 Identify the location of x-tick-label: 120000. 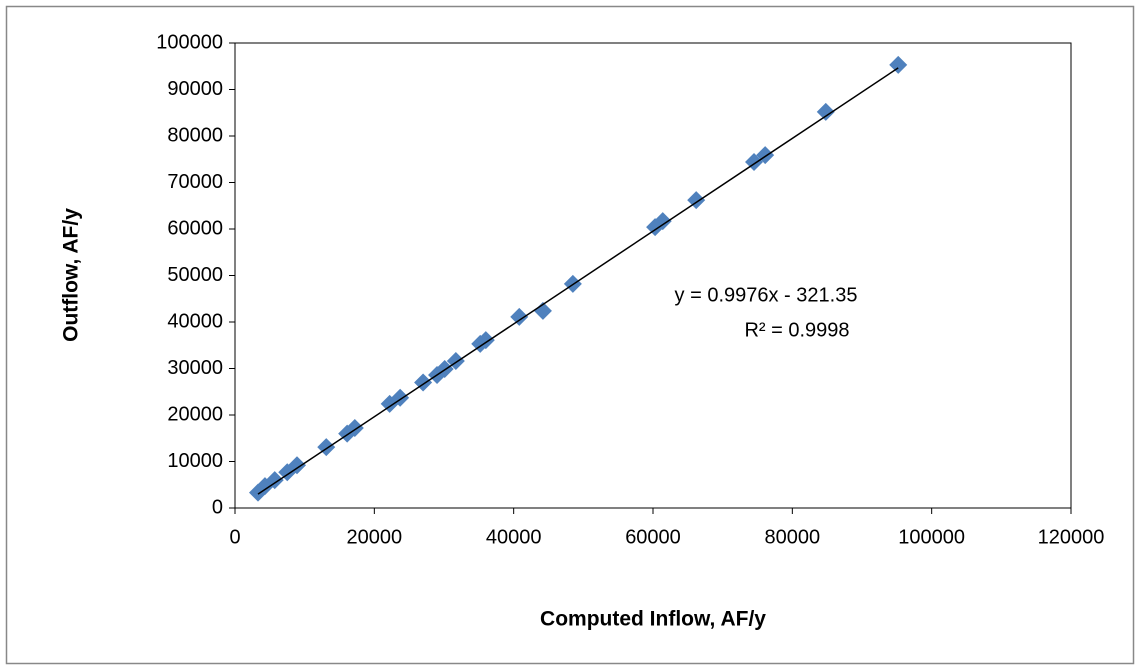
(1071, 537).